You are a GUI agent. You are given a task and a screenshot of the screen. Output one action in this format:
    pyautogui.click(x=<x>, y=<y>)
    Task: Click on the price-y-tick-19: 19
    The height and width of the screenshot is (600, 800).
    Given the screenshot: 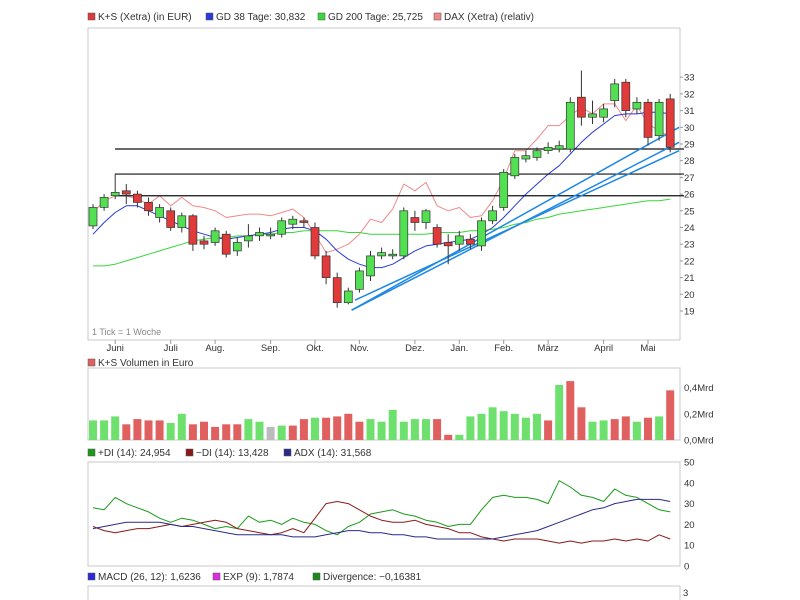 What is the action you would take?
    pyautogui.click(x=689, y=312)
    